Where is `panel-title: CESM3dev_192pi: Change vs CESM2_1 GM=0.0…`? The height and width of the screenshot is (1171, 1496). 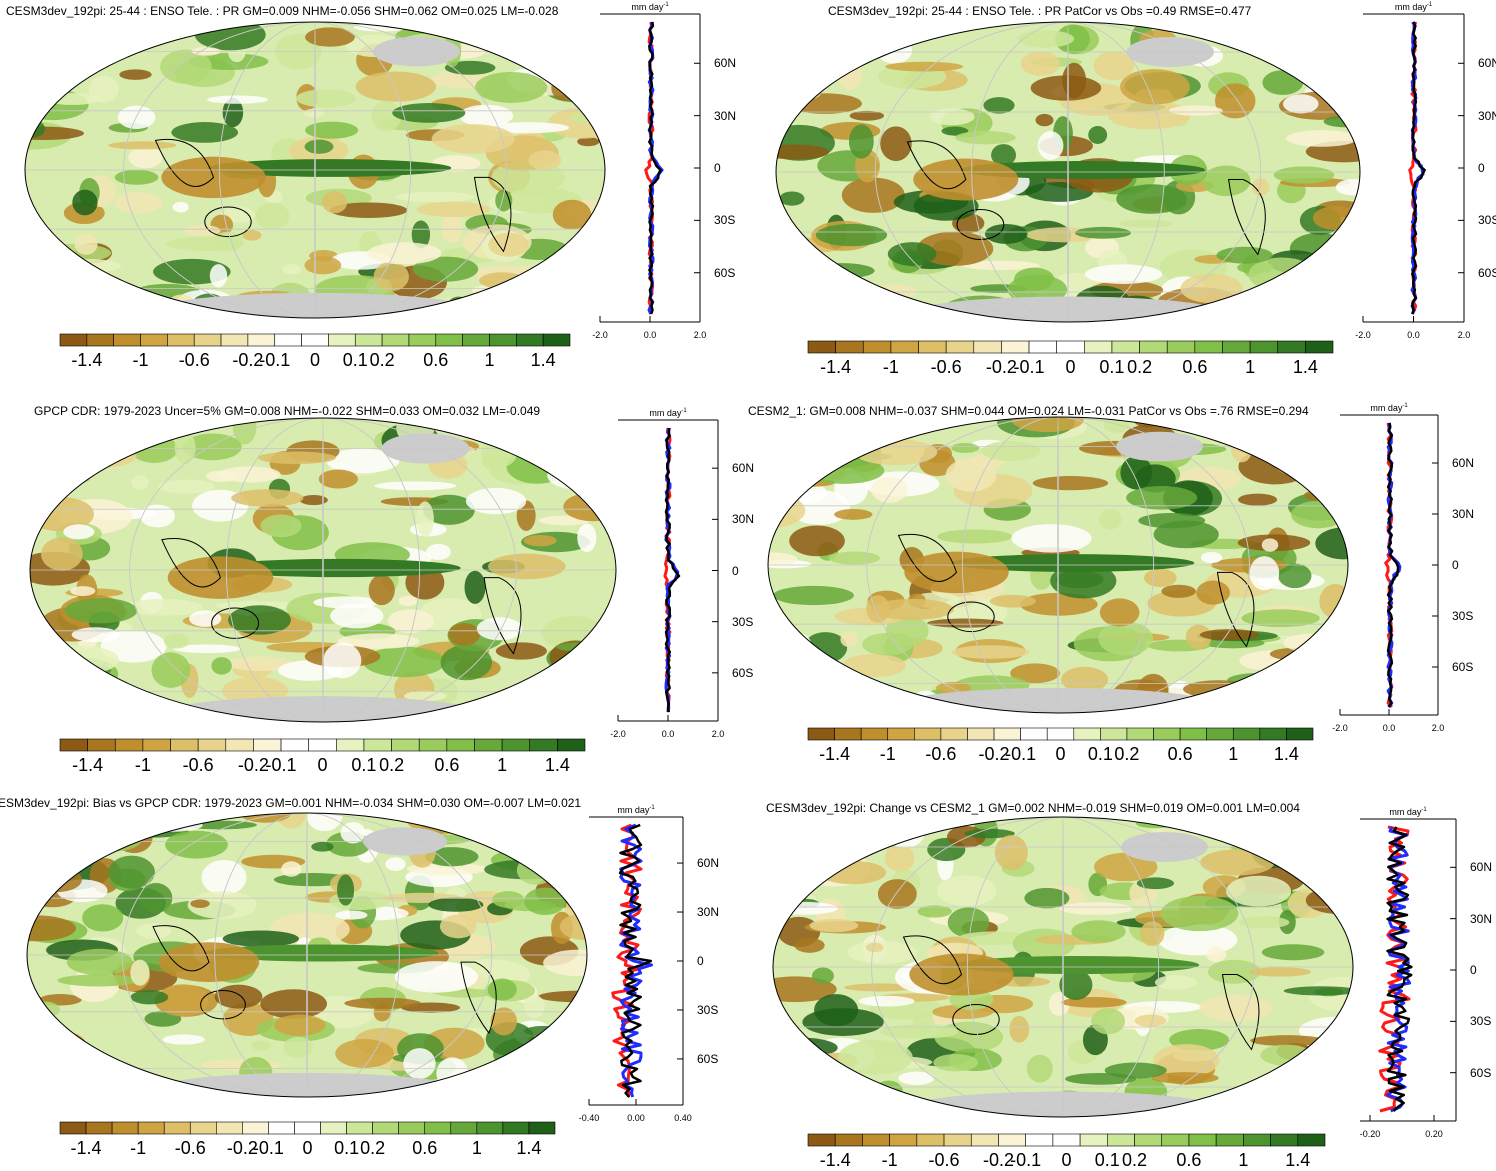 panel-title: CESM3dev_192pi: Change vs CESM2_1 GM=0.0… is located at coordinates (1033, 808).